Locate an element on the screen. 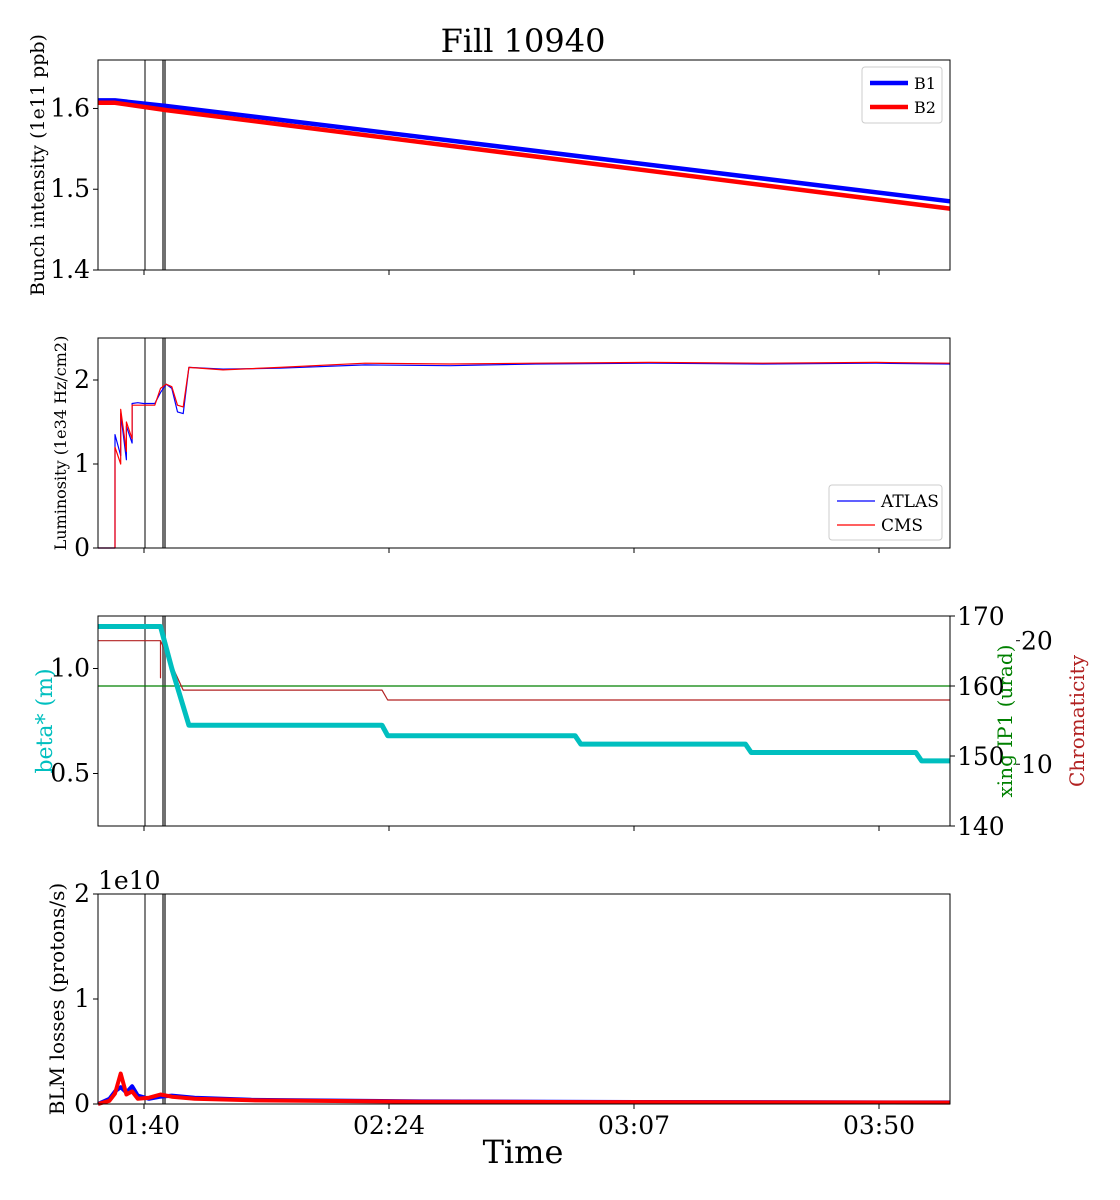 The width and height of the screenshot is (1120, 1200). y2-tick-label: 150 is located at coordinates (981, 756).